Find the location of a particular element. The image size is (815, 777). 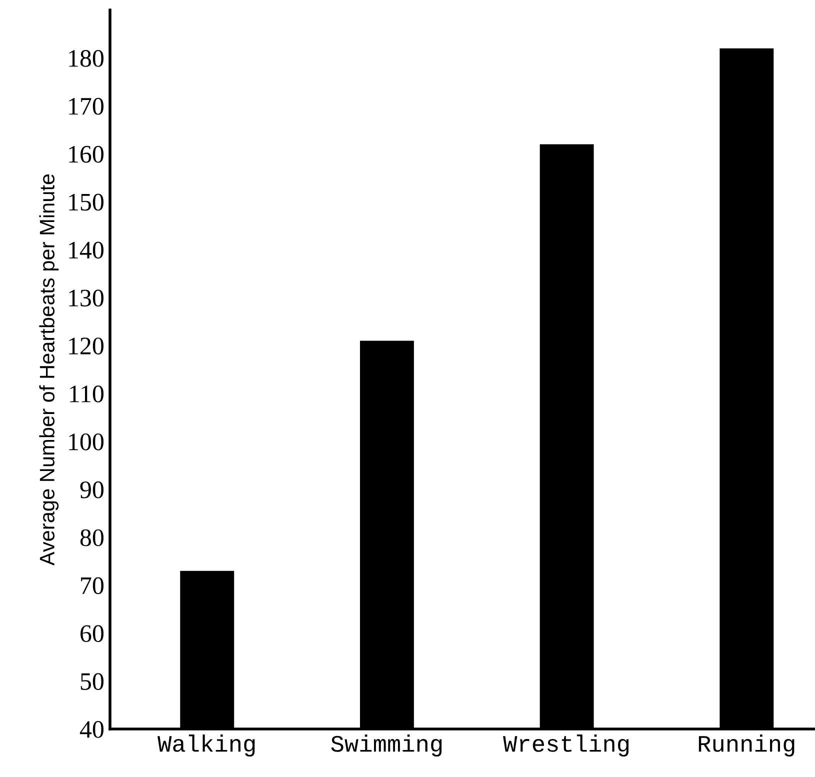

y-tick-label: 50 is located at coordinates (92, 681).